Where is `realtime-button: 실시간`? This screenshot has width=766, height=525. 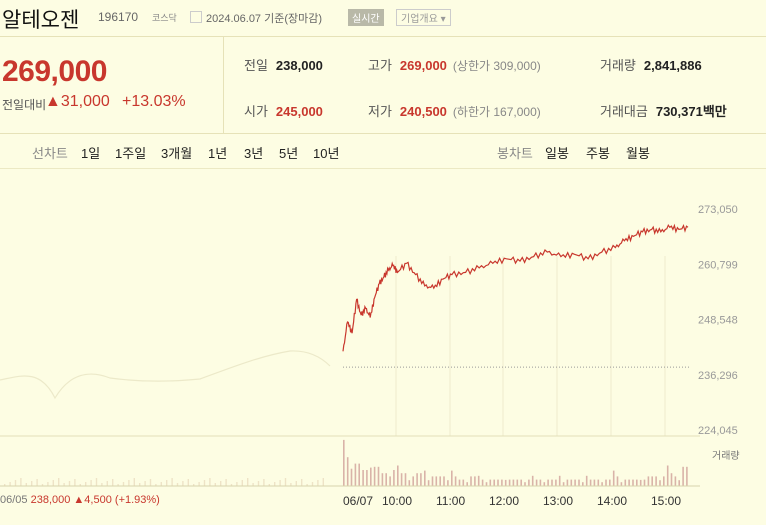 realtime-button: 실시간 is located at coordinates (366, 17).